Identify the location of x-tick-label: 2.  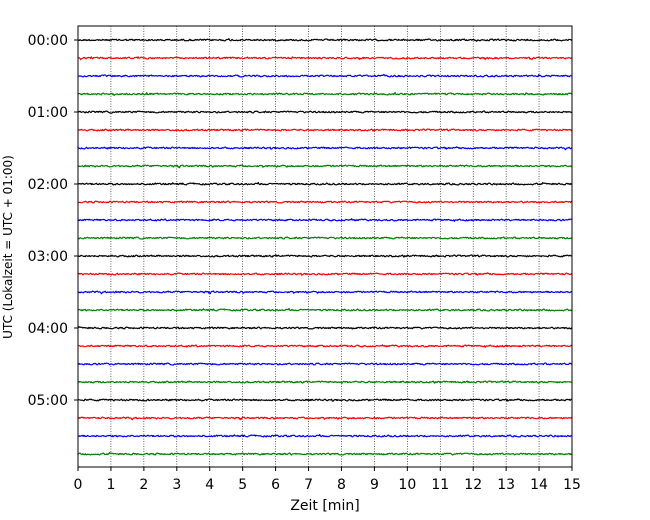
(143, 485).